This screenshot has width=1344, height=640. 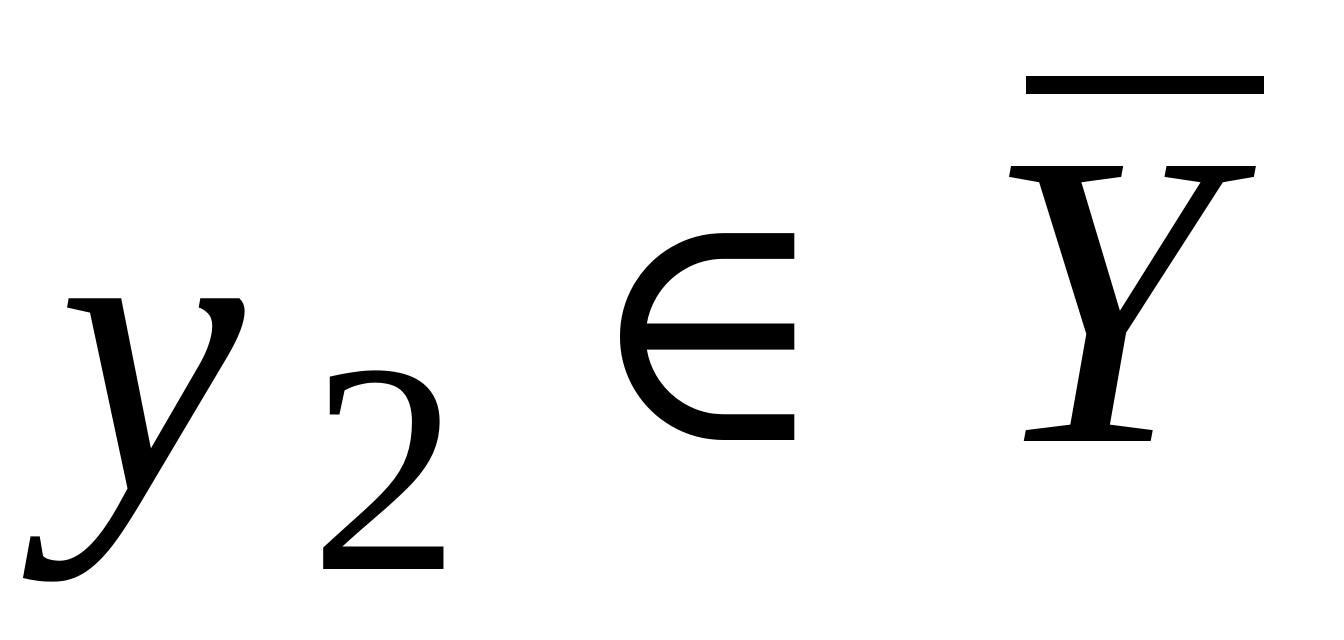 What do you see at coordinates (385, 468) in the screenshot?
I see `subscript-2: 2` at bounding box center [385, 468].